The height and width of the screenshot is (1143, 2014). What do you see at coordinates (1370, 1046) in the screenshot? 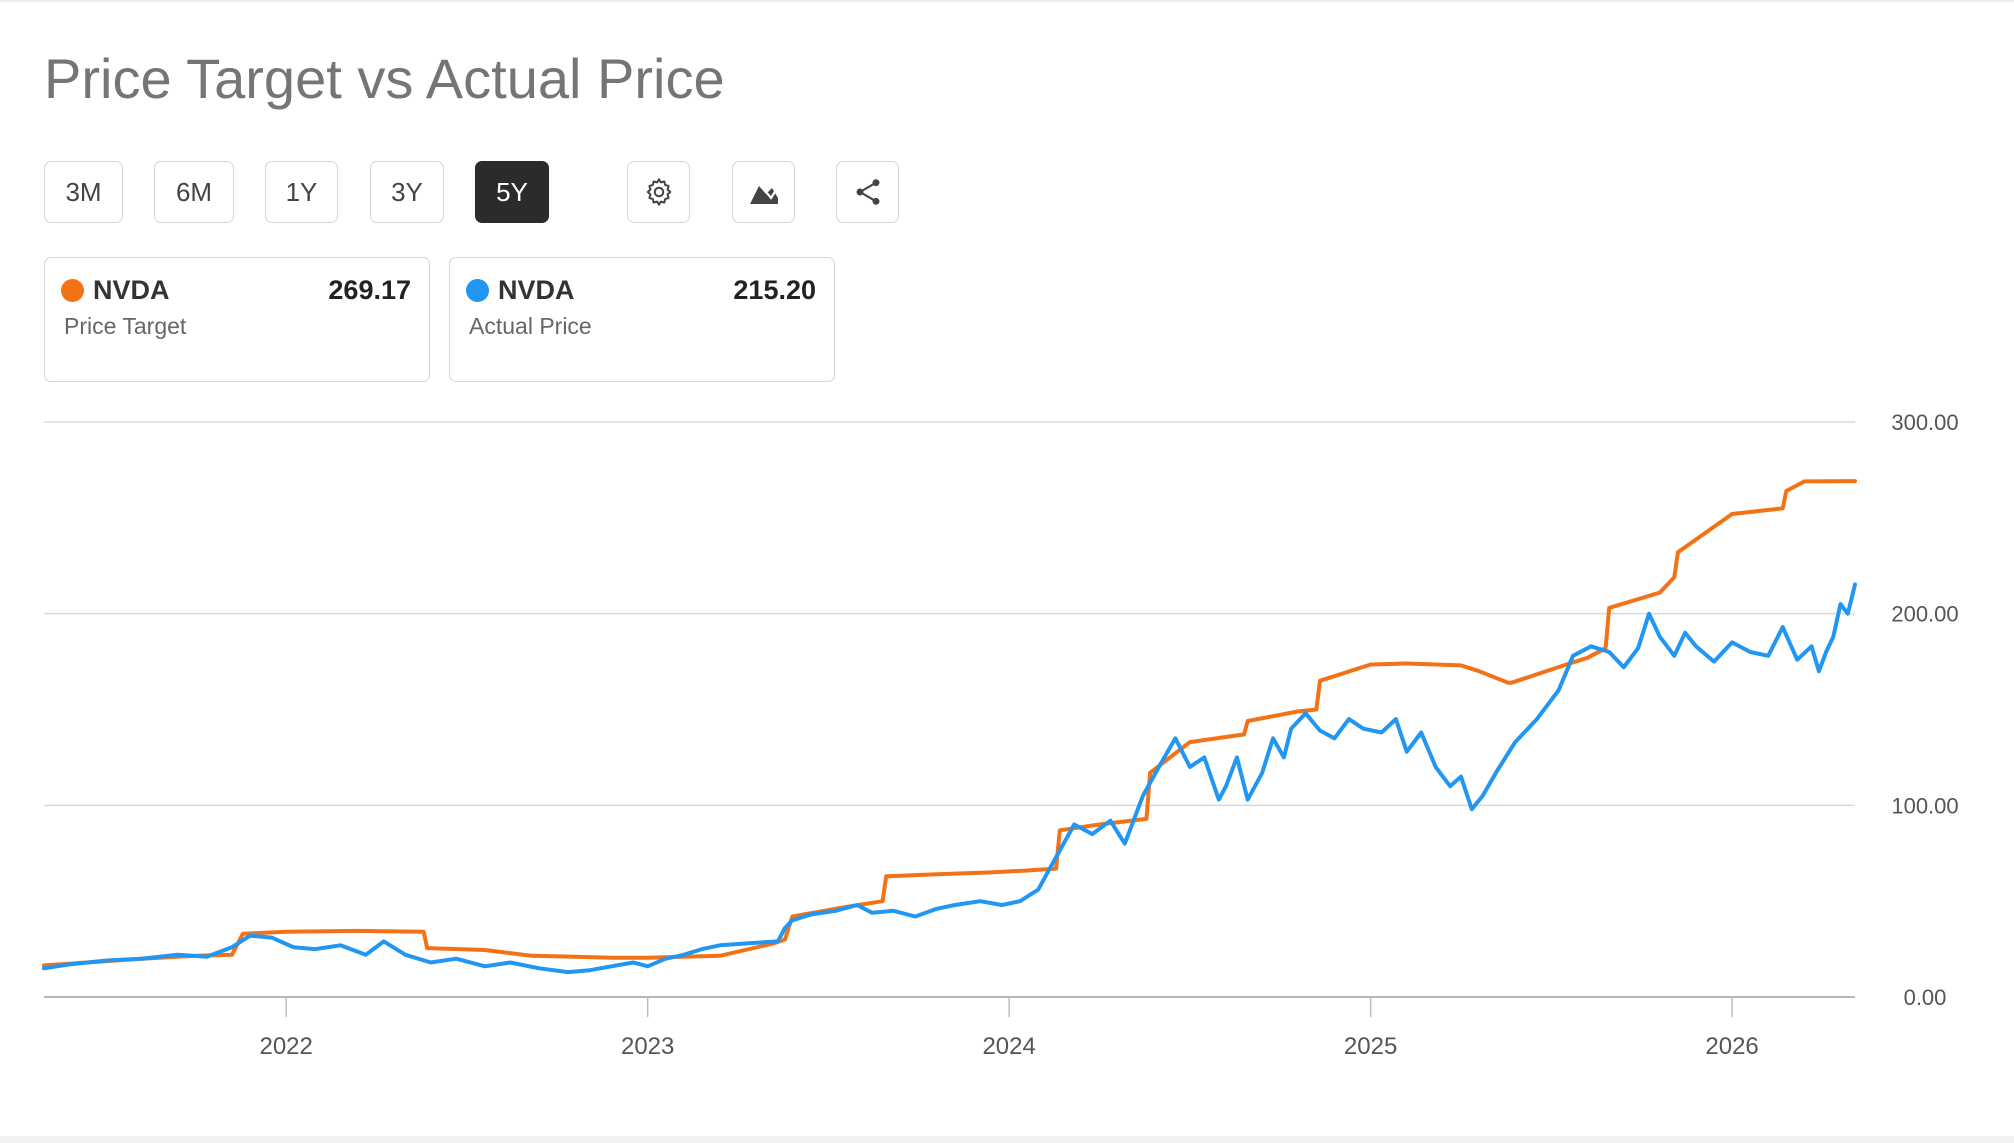
I see `x-tick-label: 2025` at bounding box center [1370, 1046].